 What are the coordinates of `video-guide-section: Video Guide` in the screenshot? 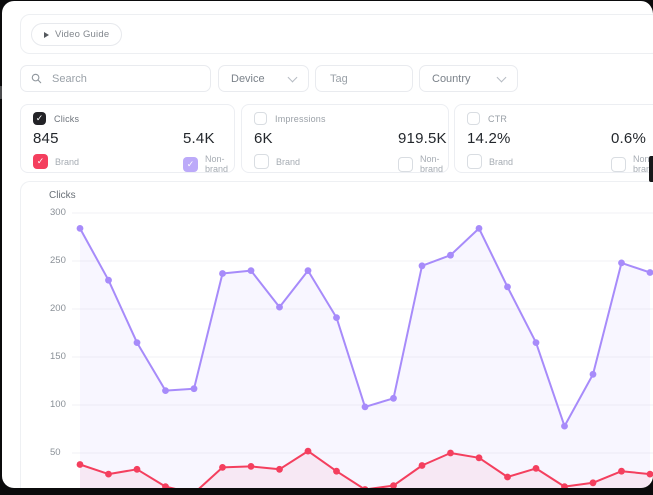 It's located at (336, 34).